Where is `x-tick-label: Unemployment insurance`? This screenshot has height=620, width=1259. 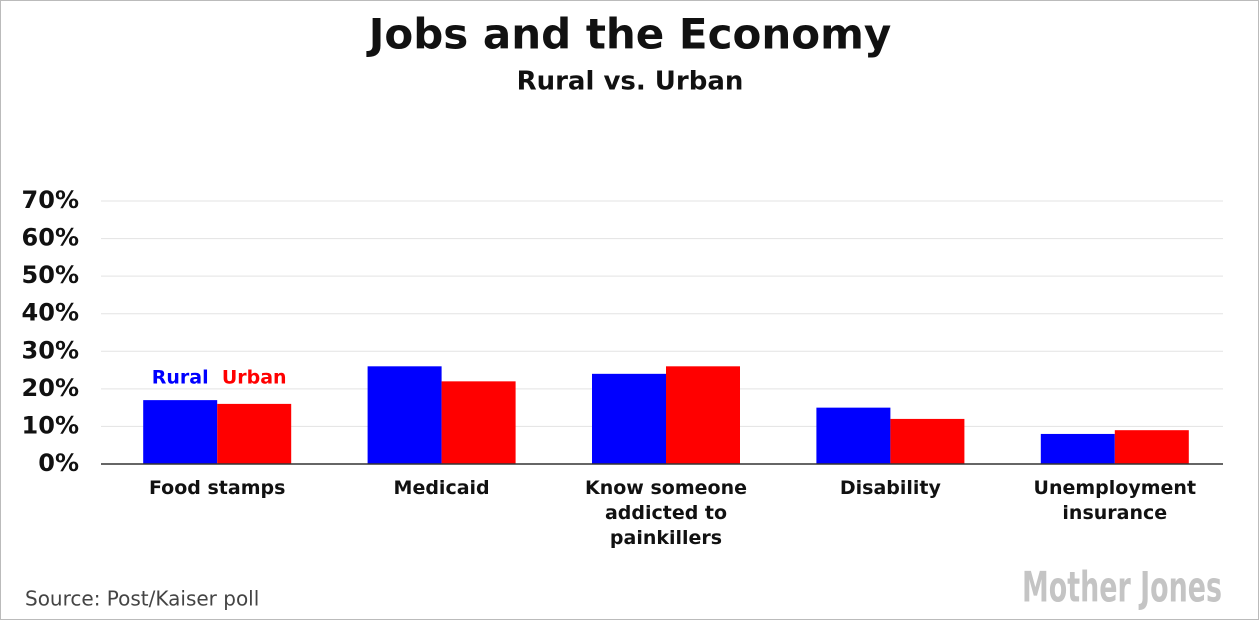
x-tick-label: Unemployment insurance is located at coordinates (1115, 500).